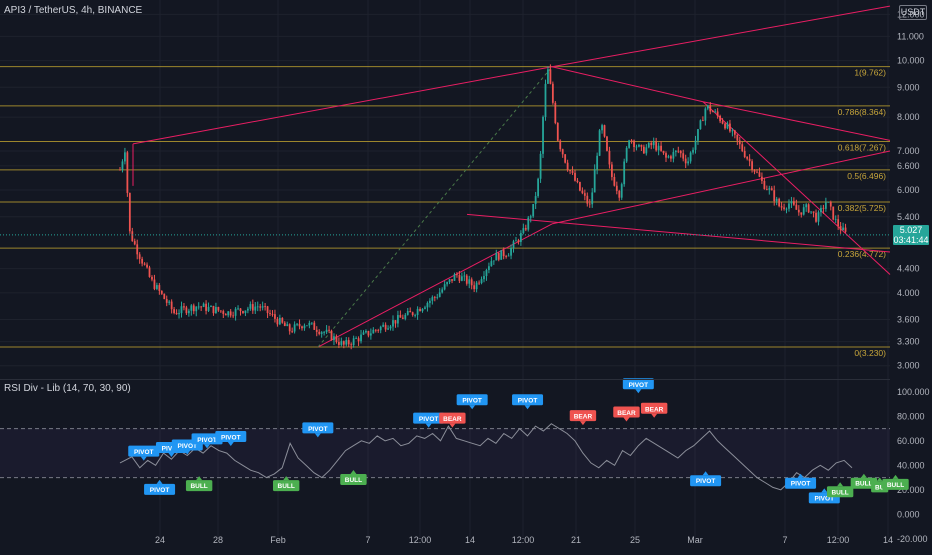 The image size is (932, 555). I want to click on fib-level-label: 1(9.762), so click(870, 73).